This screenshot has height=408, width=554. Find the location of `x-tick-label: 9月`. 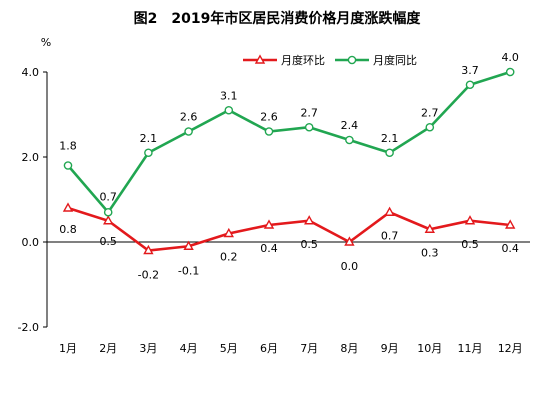

x-tick-label: 9月 is located at coordinates (390, 348).